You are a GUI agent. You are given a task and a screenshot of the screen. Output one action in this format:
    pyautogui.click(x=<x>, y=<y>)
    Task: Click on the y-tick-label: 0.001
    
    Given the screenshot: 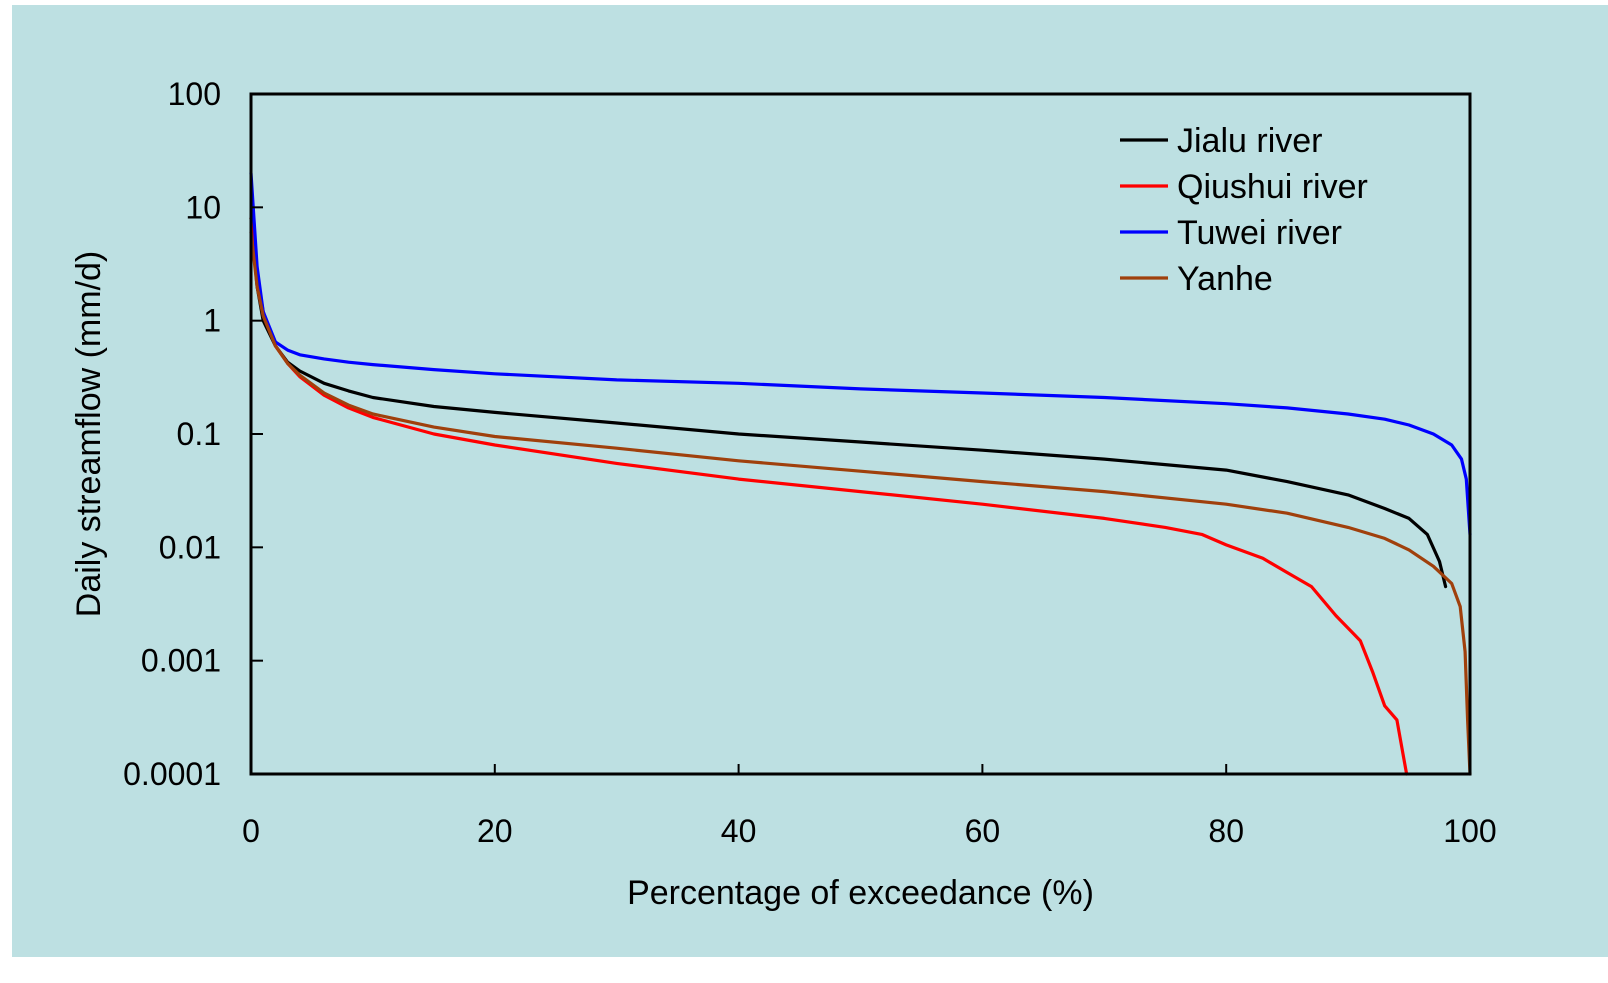 What is the action you would take?
    pyautogui.click(x=181, y=661)
    